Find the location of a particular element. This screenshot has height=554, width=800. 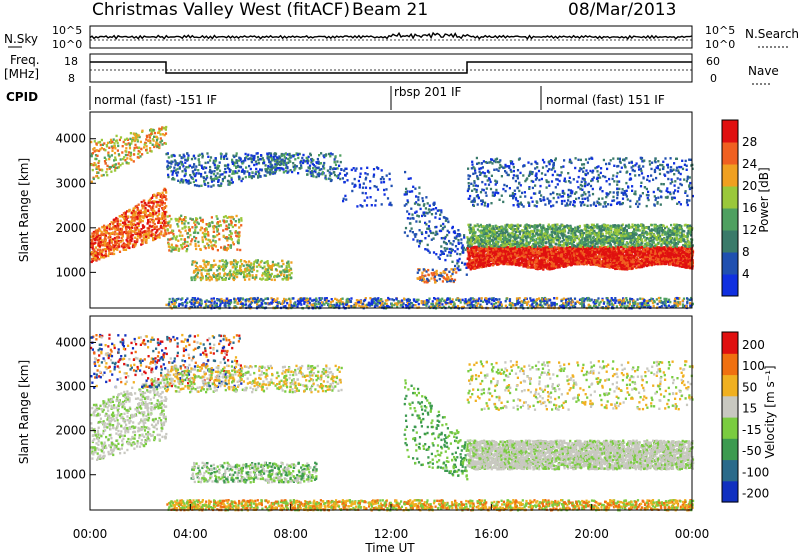

nsky-label: N.Sky is located at coordinates (21, 39).